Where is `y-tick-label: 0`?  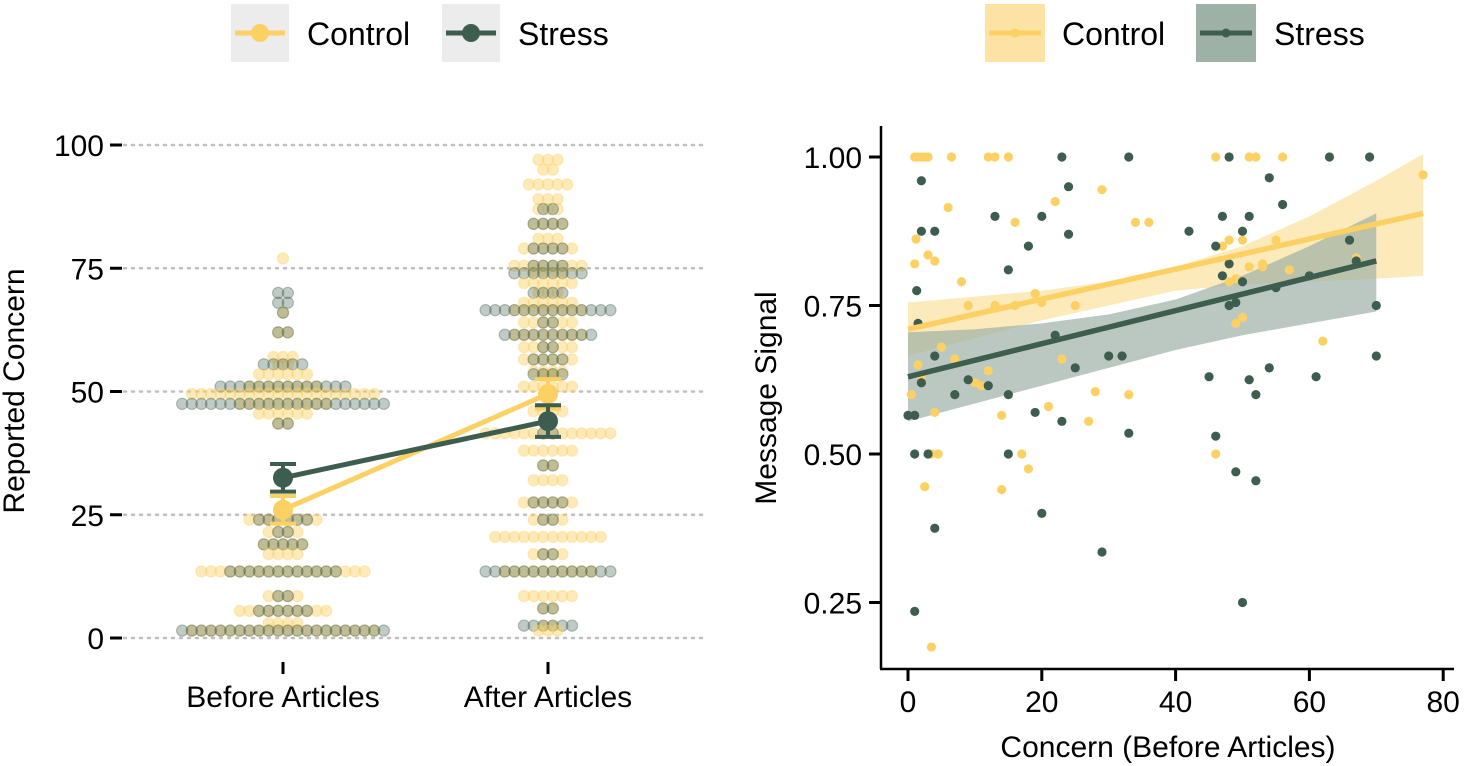 y-tick-label: 0 is located at coordinates (95, 639).